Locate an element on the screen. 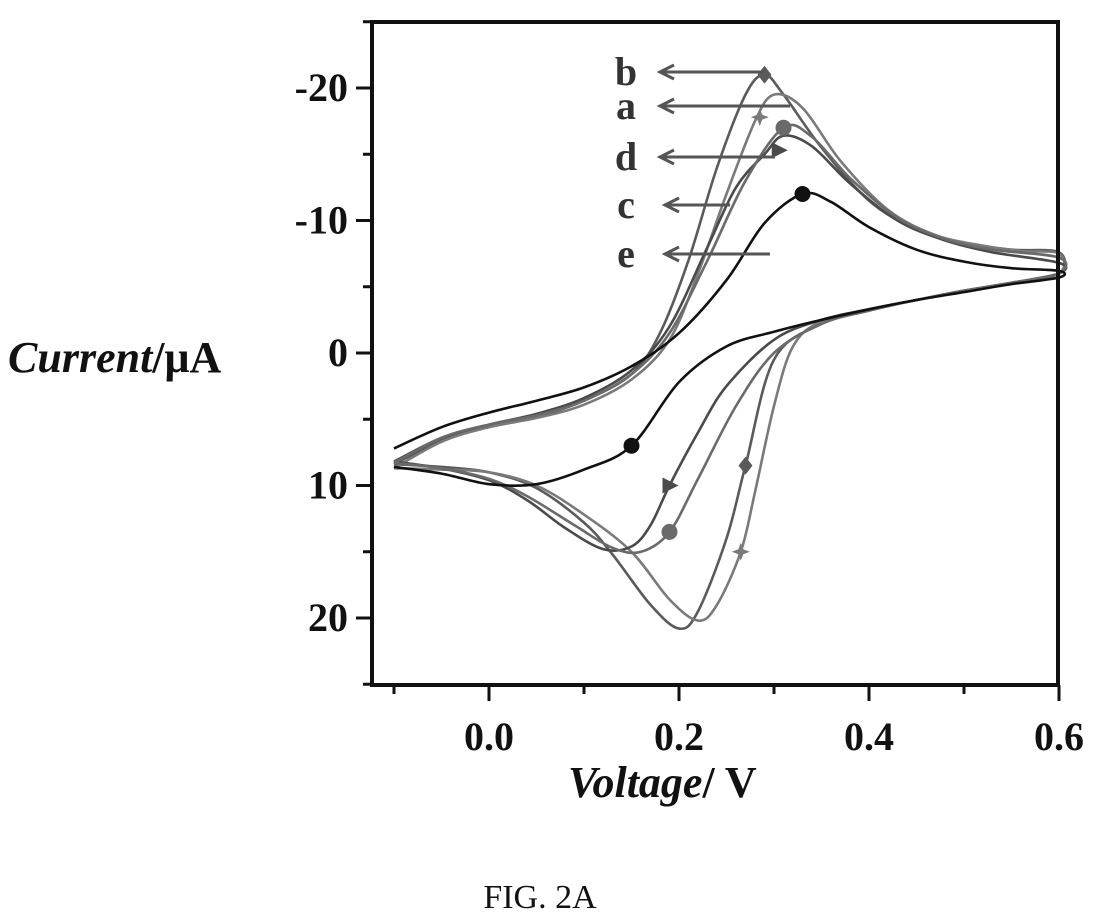 This screenshot has height=924, width=1108. y-axis-title: Current/μA is located at coordinates (114, 357).